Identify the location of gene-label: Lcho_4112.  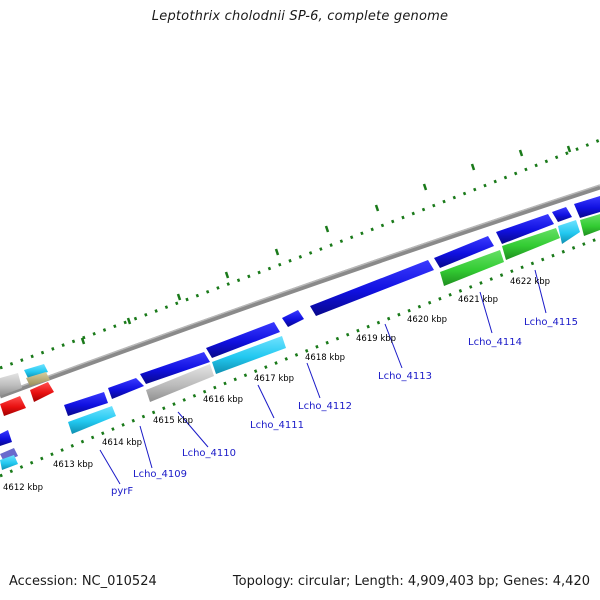
(325, 406).